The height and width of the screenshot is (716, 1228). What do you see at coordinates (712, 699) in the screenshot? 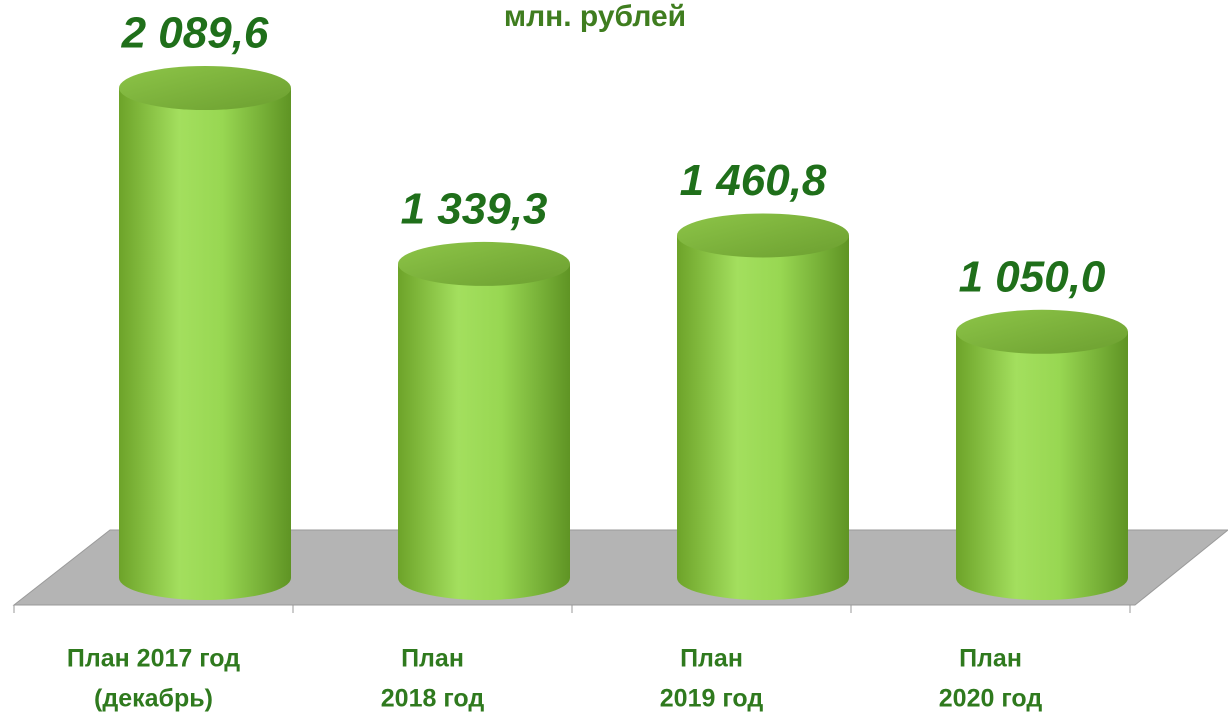
I see `x-tick-label: 2019 год` at bounding box center [712, 699].